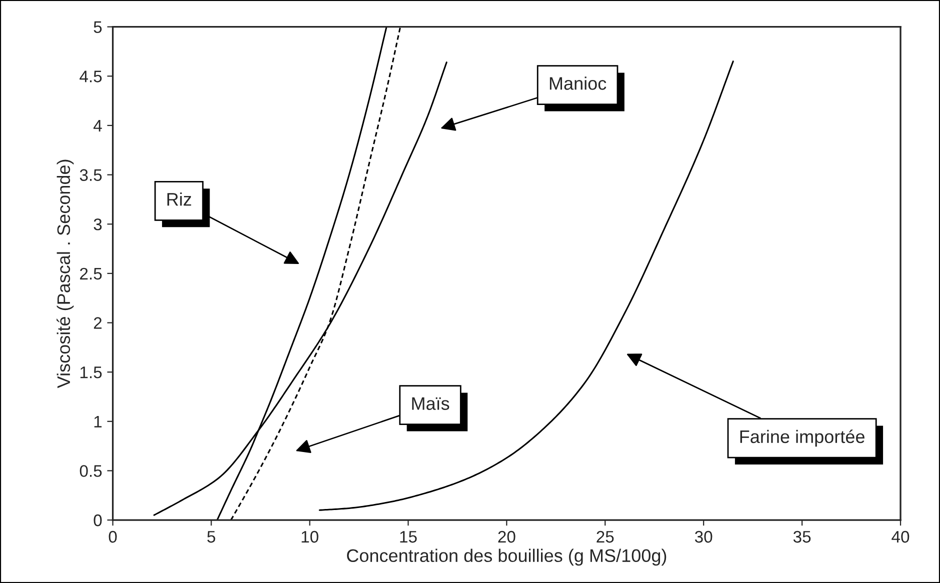 The height and width of the screenshot is (583, 940). Describe the element at coordinates (91, 372) in the screenshot. I see `y-tick-label: 1.5` at that location.